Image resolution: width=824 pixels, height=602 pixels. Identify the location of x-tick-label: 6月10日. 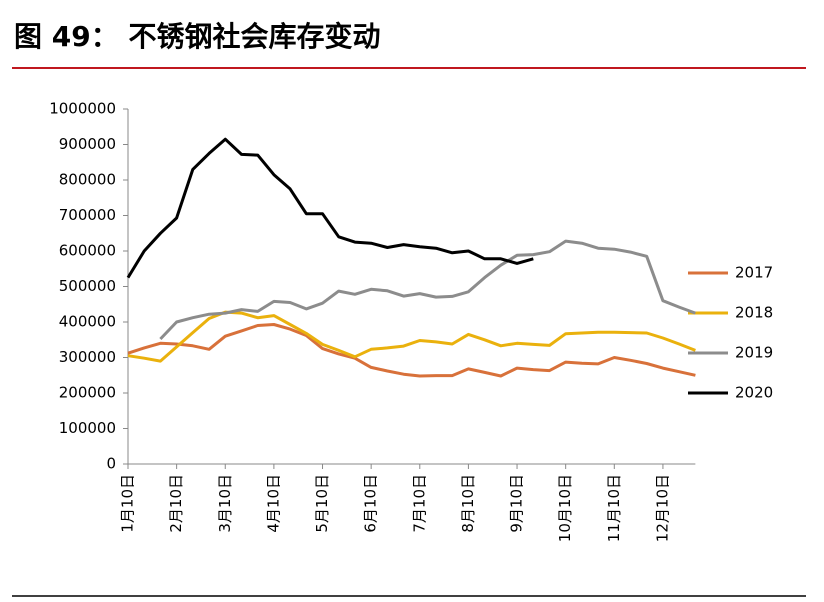
(371, 503).